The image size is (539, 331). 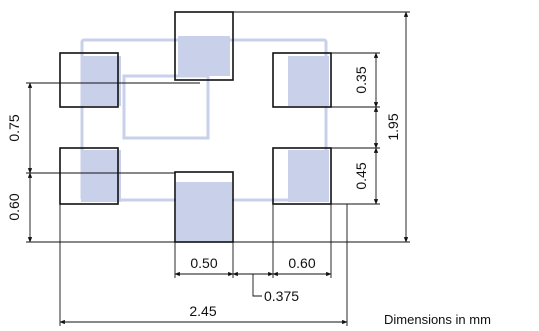 I want to click on pad-upper-left, so click(x=89, y=80).